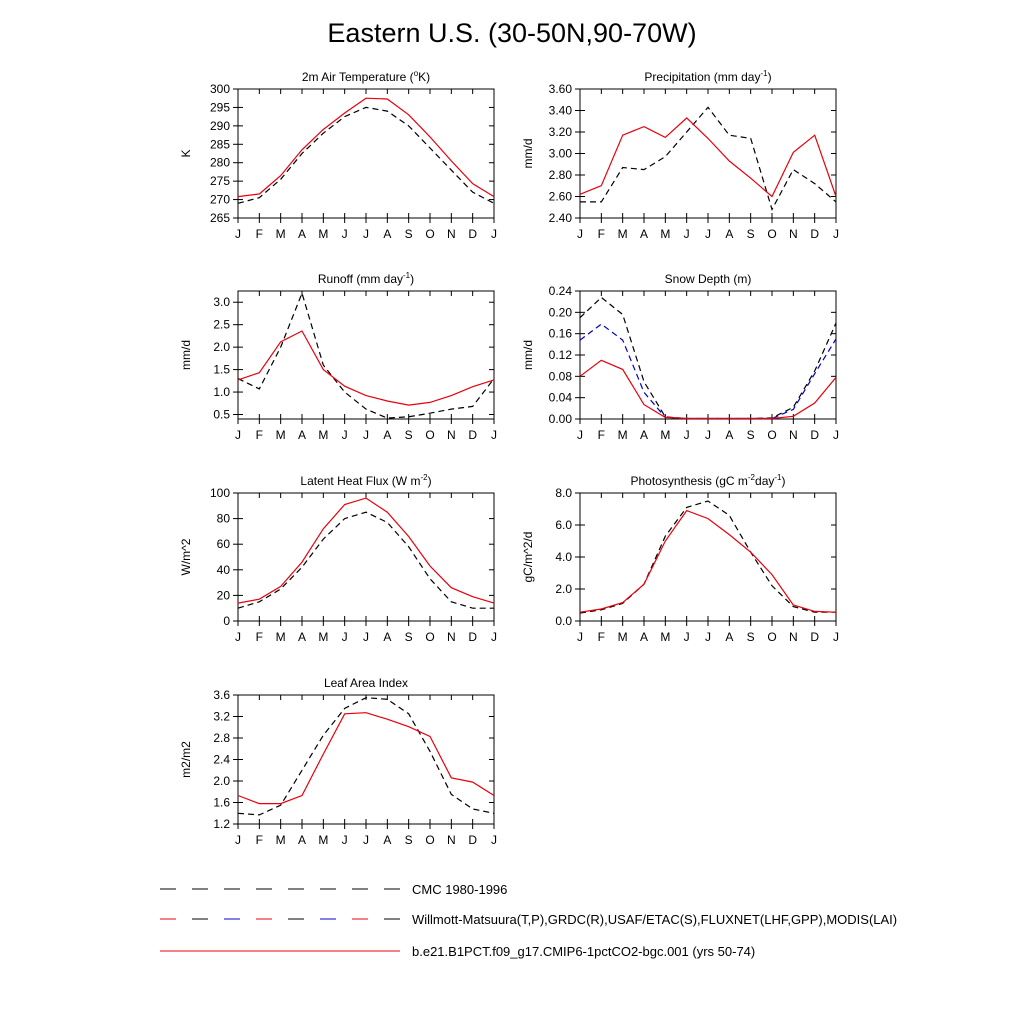 The width and height of the screenshot is (1024, 1024). What do you see at coordinates (221, 824) in the screenshot?
I see `y-tick-label: 1.2` at bounding box center [221, 824].